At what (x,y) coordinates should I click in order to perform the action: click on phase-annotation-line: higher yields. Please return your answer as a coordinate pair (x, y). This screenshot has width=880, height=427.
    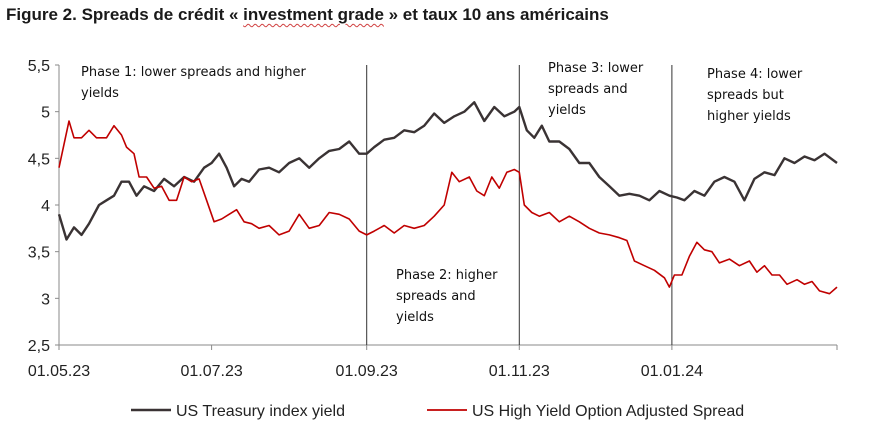
    Looking at the image, I should click on (749, 116).